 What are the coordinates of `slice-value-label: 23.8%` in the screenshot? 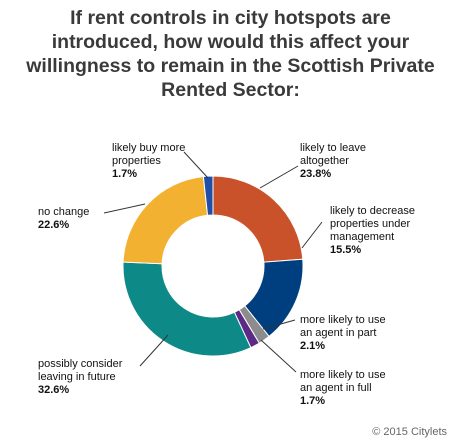 It's located at (315, 174).